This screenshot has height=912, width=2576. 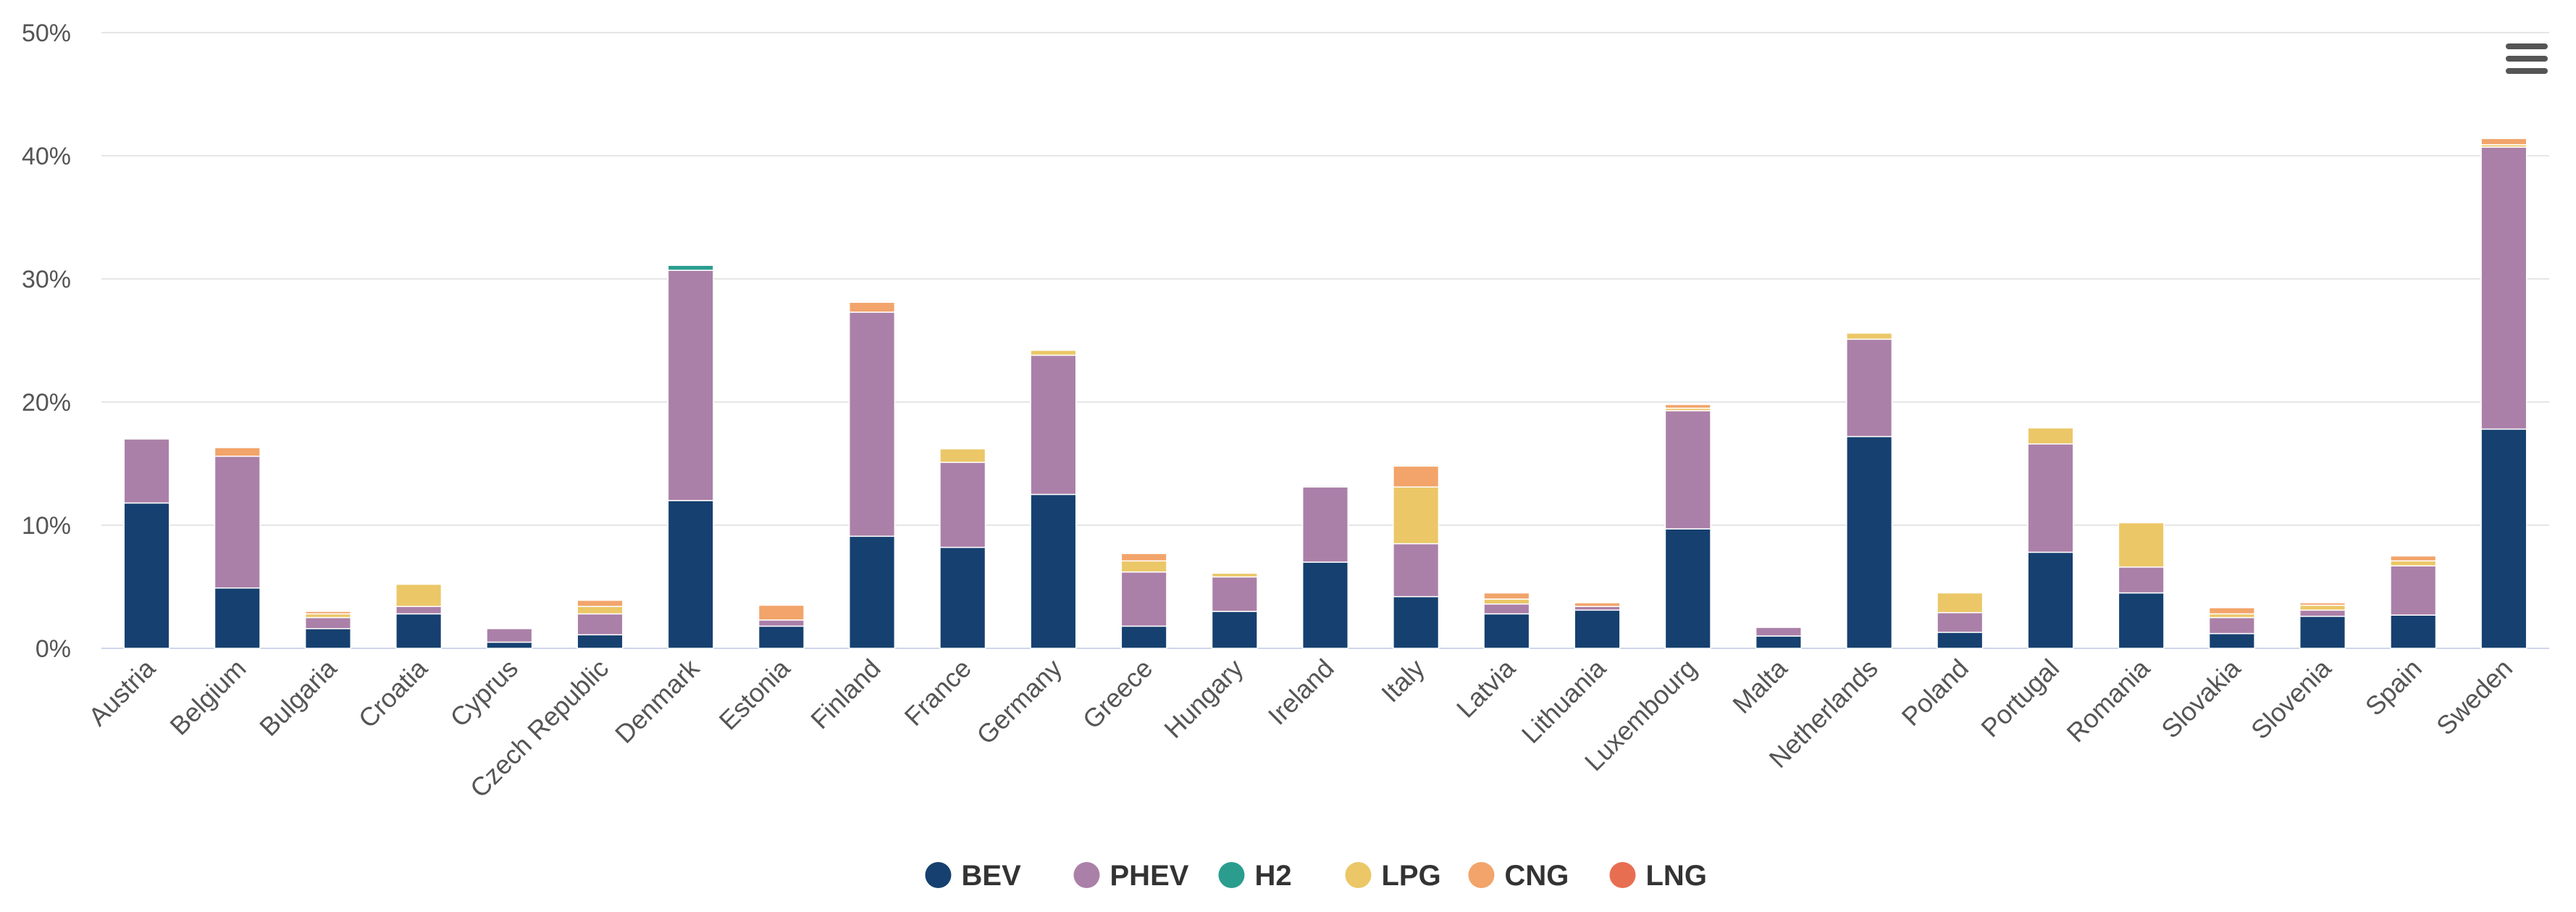 I want to click on bar-stack-denmark, so click(x=690, y=456).